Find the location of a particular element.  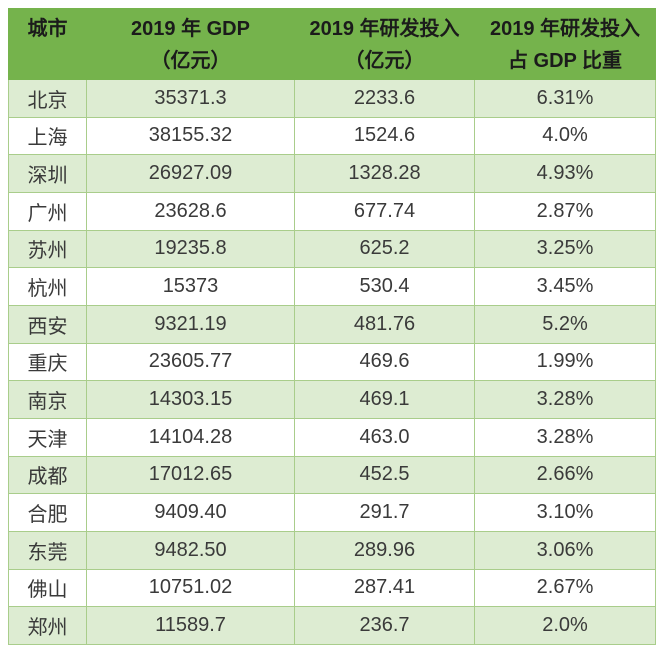

header-line-1: 2019 年 GDP is located at coordinates (190, 29).